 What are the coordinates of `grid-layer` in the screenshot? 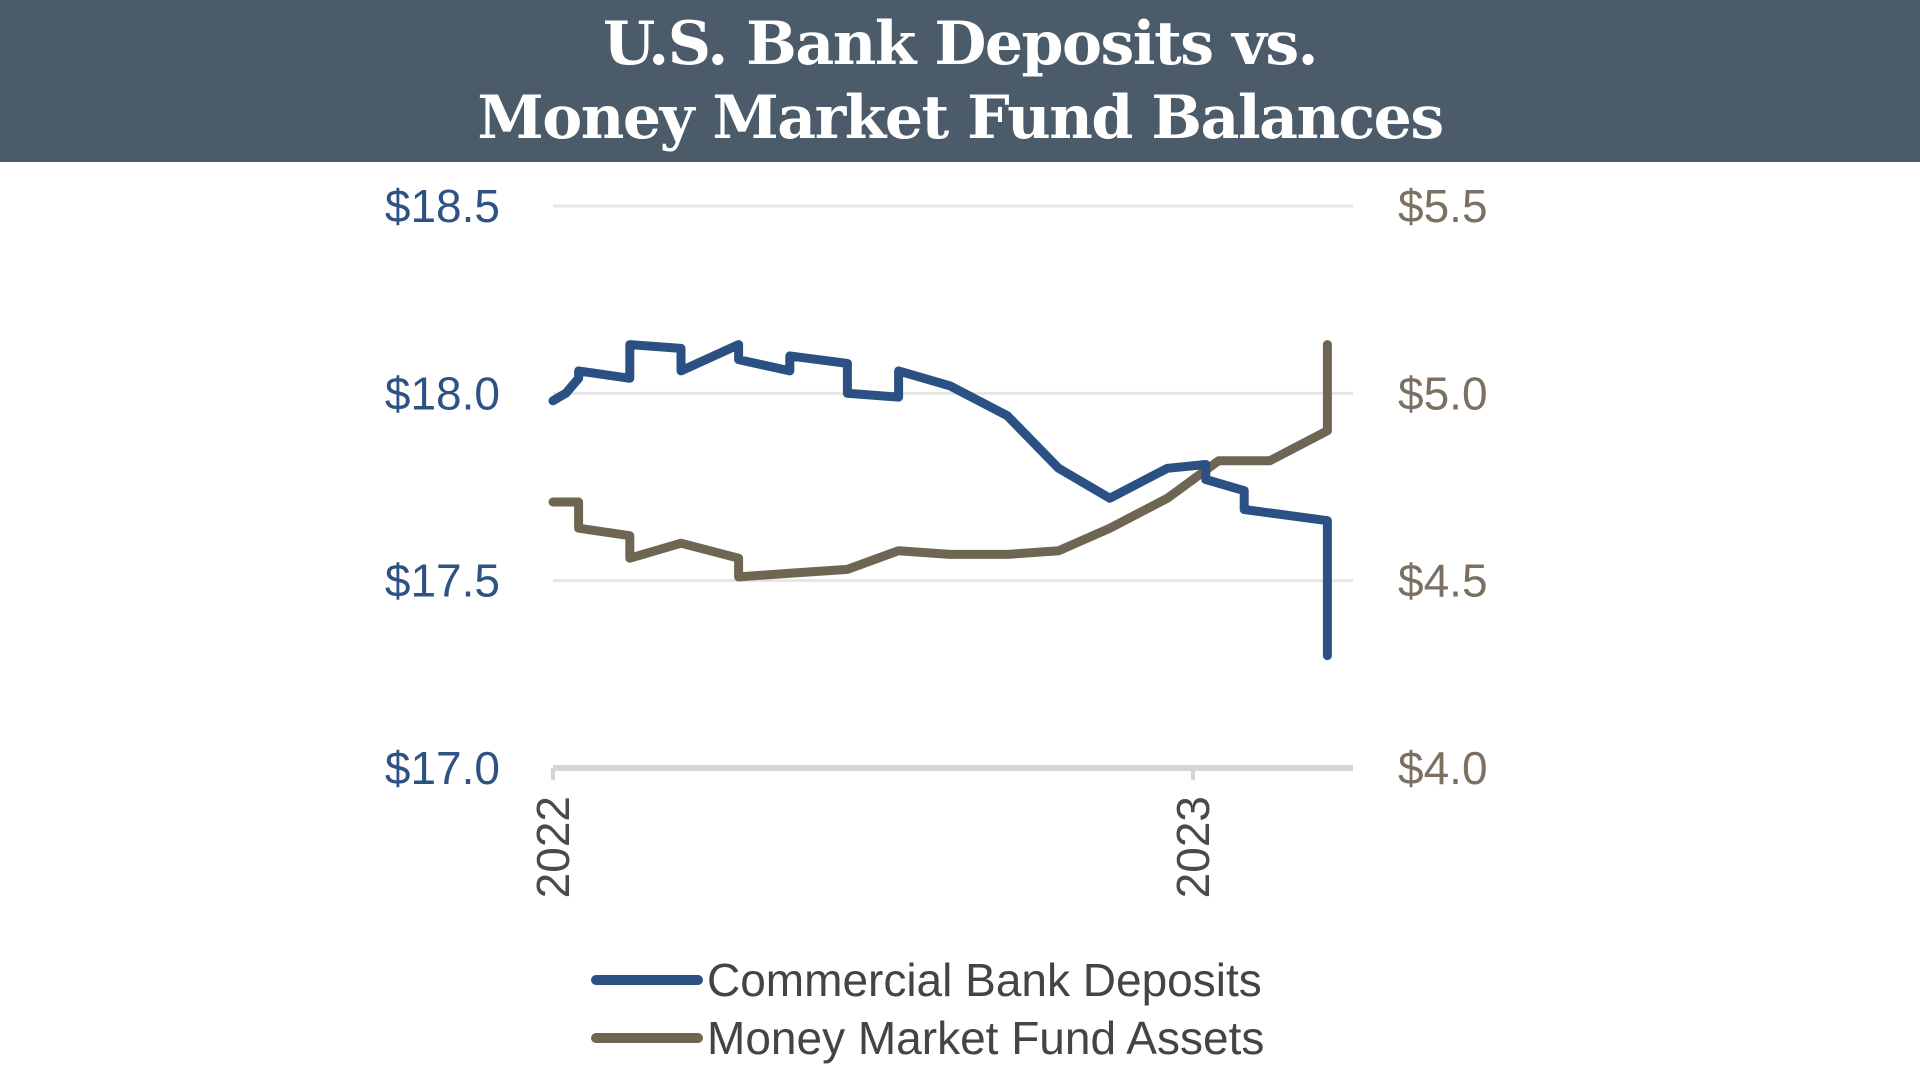 It's located at (953, 393).